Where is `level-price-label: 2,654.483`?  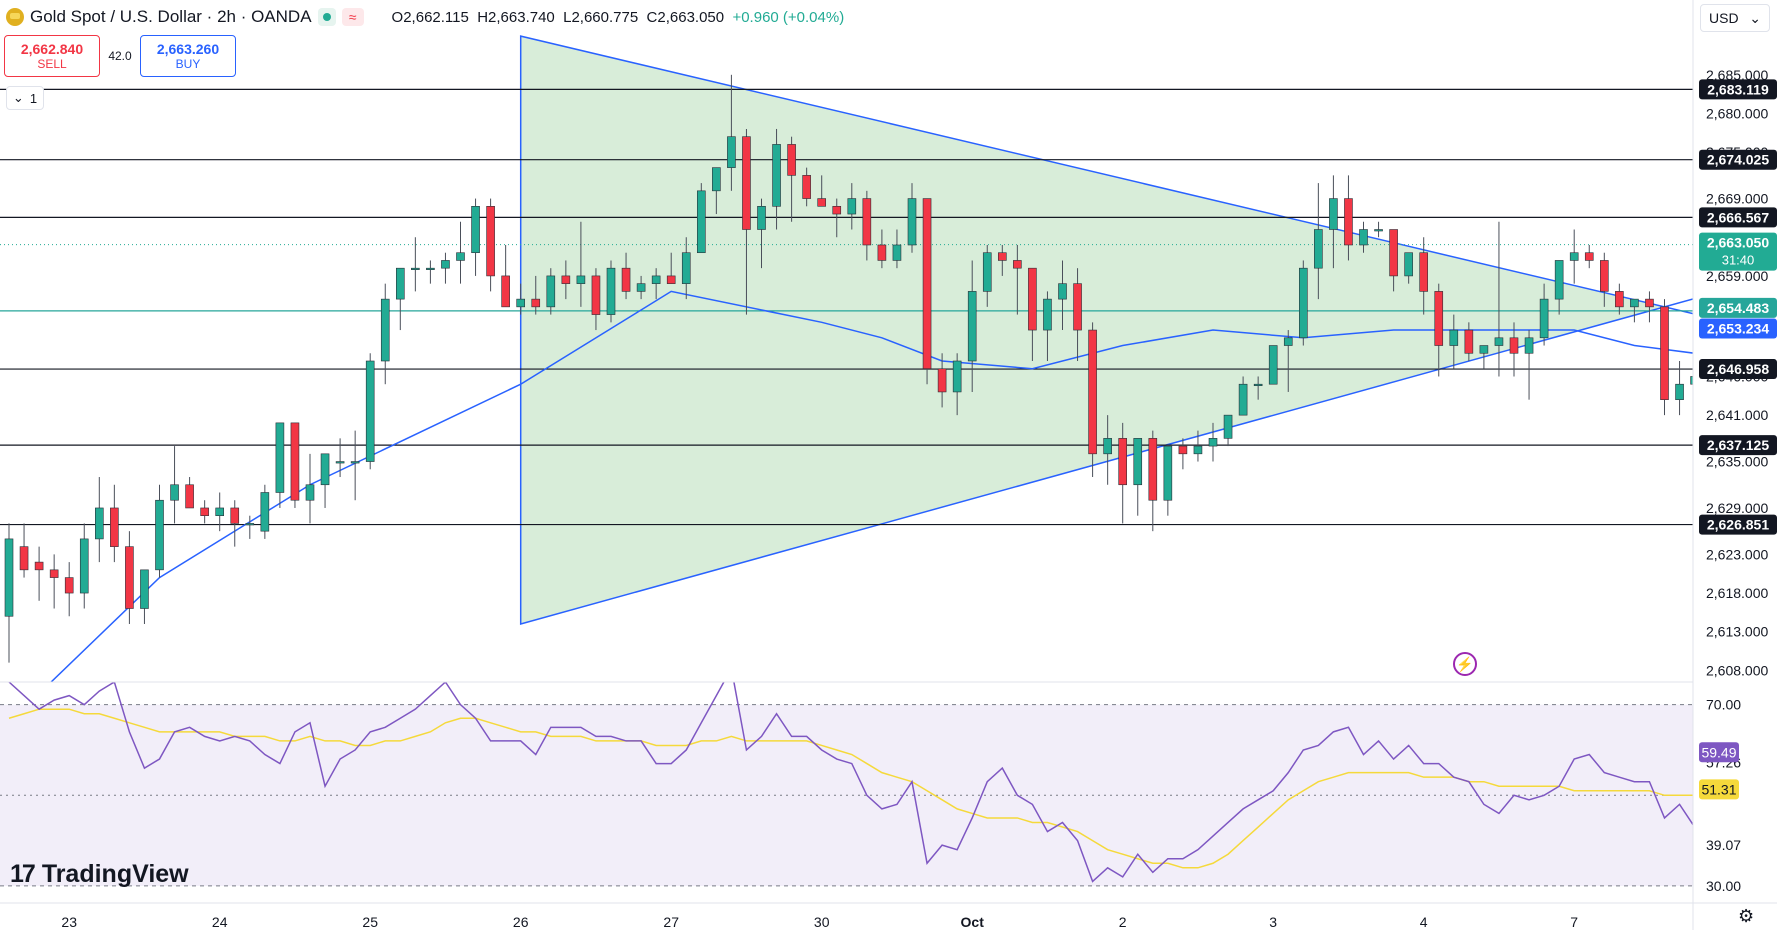 level-price-label: 2,654.483 is located at coordinates (1738, 308).